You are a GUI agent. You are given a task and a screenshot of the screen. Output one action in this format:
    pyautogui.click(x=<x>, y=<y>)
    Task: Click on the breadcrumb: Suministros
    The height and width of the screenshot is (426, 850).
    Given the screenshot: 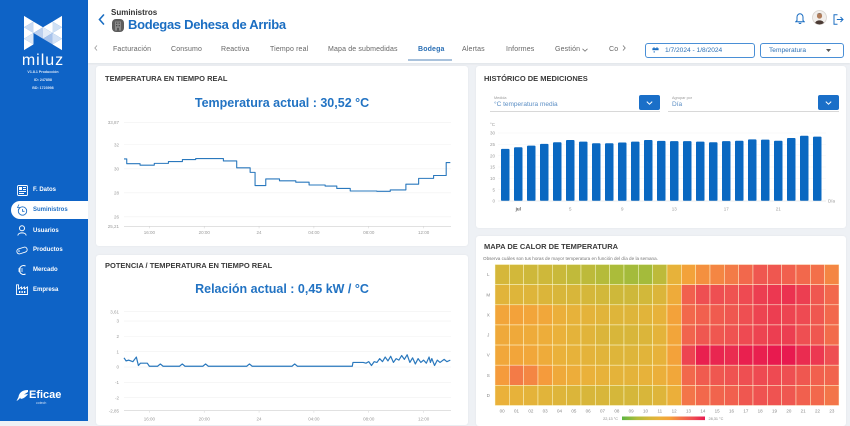 What is the action you would take?
    pyautogui.click(x=134, y=12)
    